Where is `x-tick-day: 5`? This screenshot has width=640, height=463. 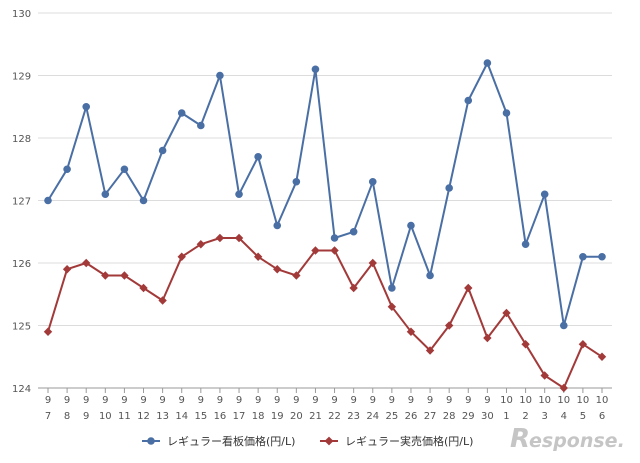
x-tick-day: 5 is located at coordinates (583, 416).